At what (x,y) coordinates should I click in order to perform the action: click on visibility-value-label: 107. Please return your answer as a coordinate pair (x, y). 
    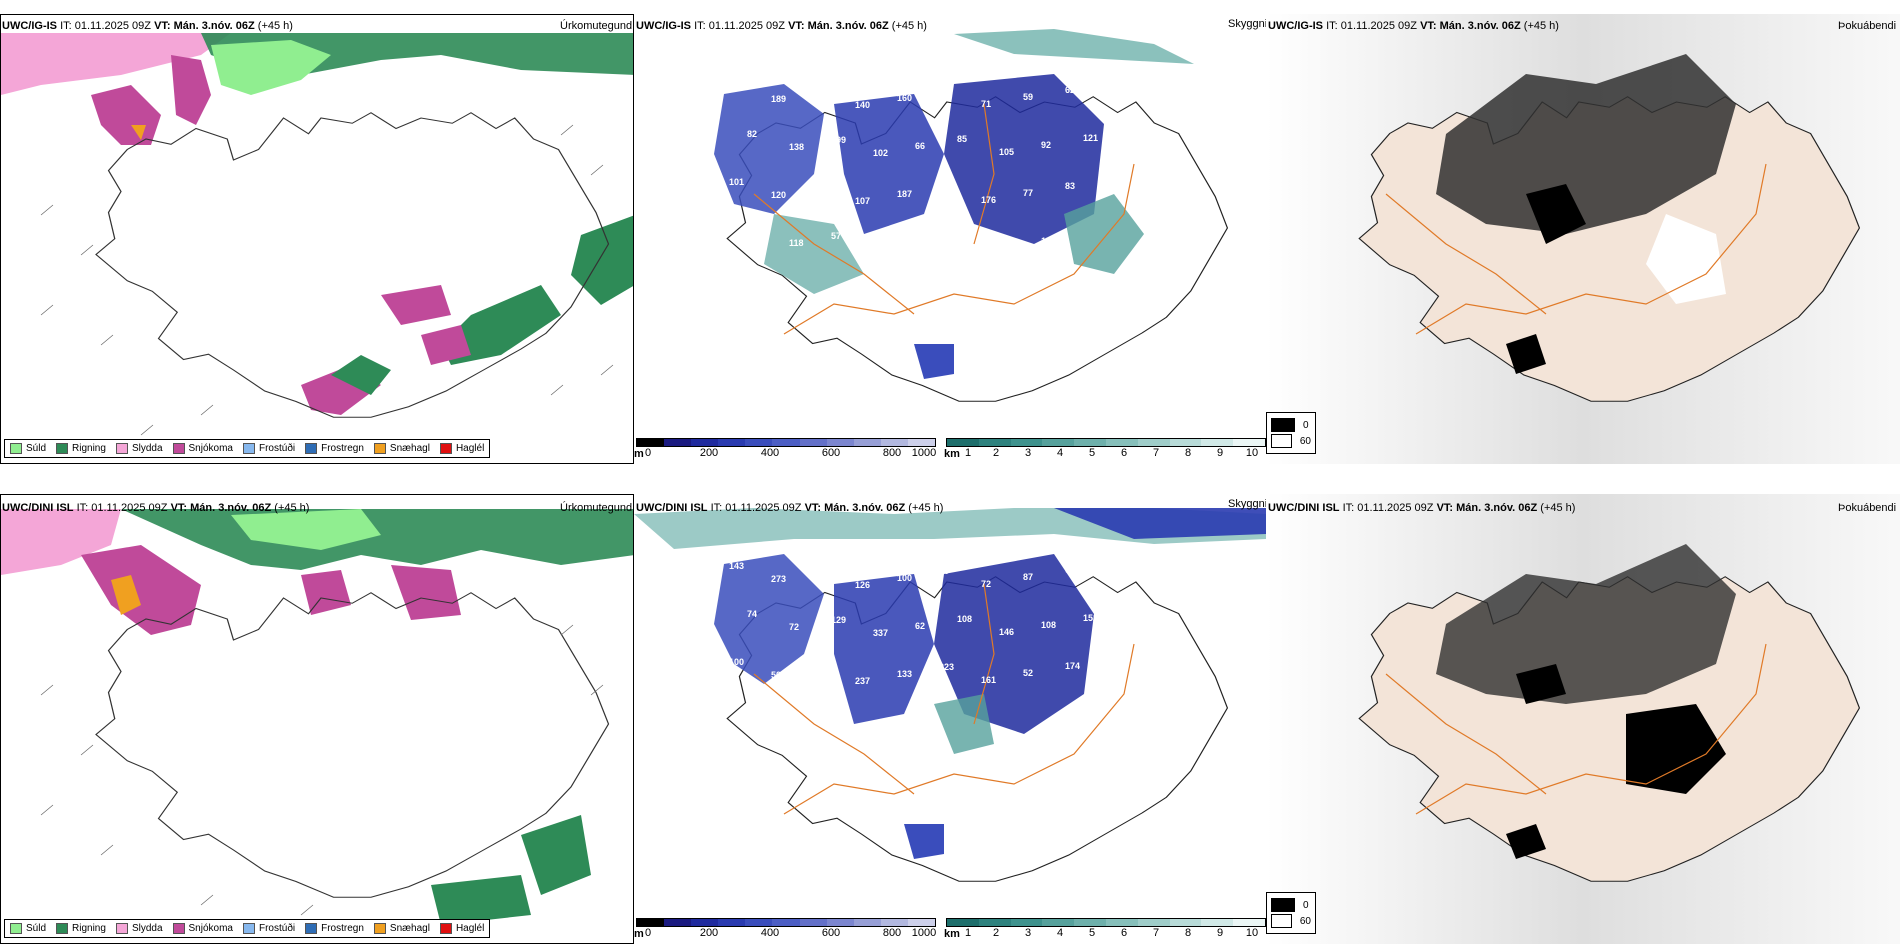
    Looking at the image, I should click on (754, 230).